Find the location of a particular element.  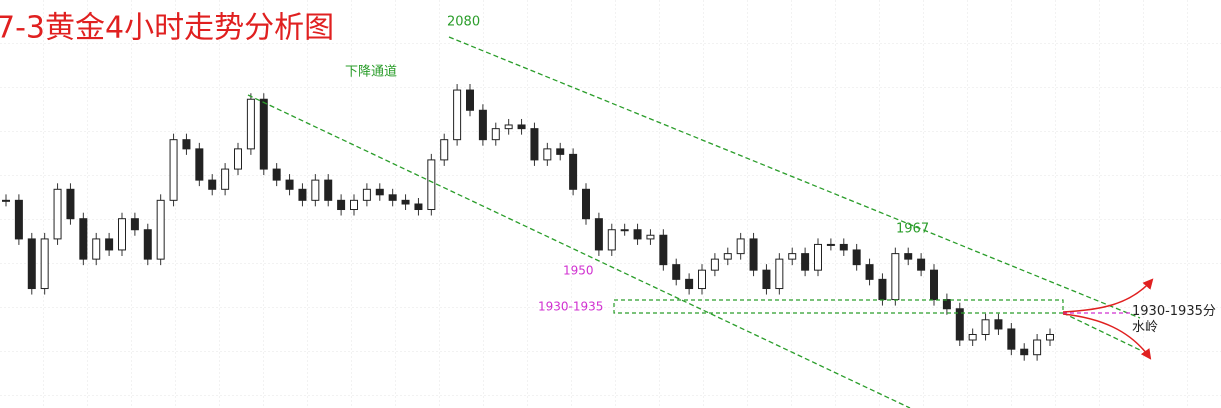

arrow-down is located at coordinates (1107, 336).